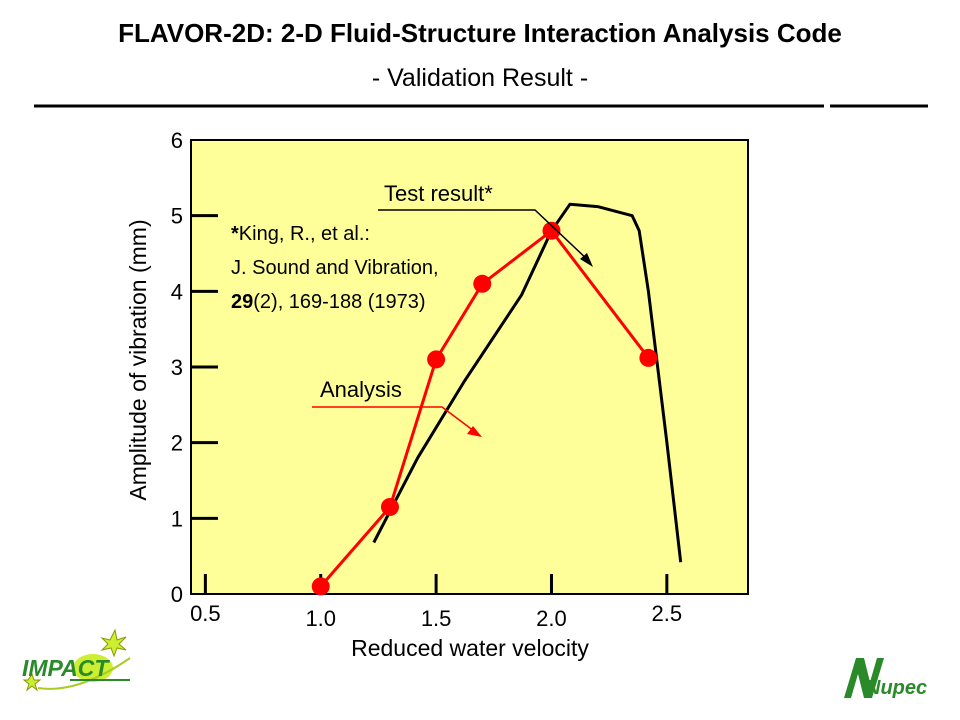 Image resolution: width=960 pixels, height=720 pixels. What do you see at coordinates (335, 268) in the screenshot?
I see `reference-line-2: J. Sound and Vibration,` at bounding box center [335, 268].